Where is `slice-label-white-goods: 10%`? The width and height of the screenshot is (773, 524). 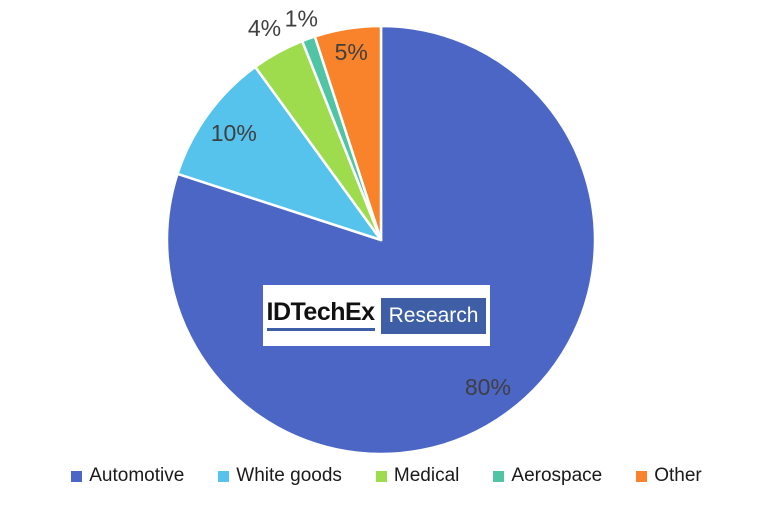
slice-label-white-goods: 10% is located at coordinates (234, 133).